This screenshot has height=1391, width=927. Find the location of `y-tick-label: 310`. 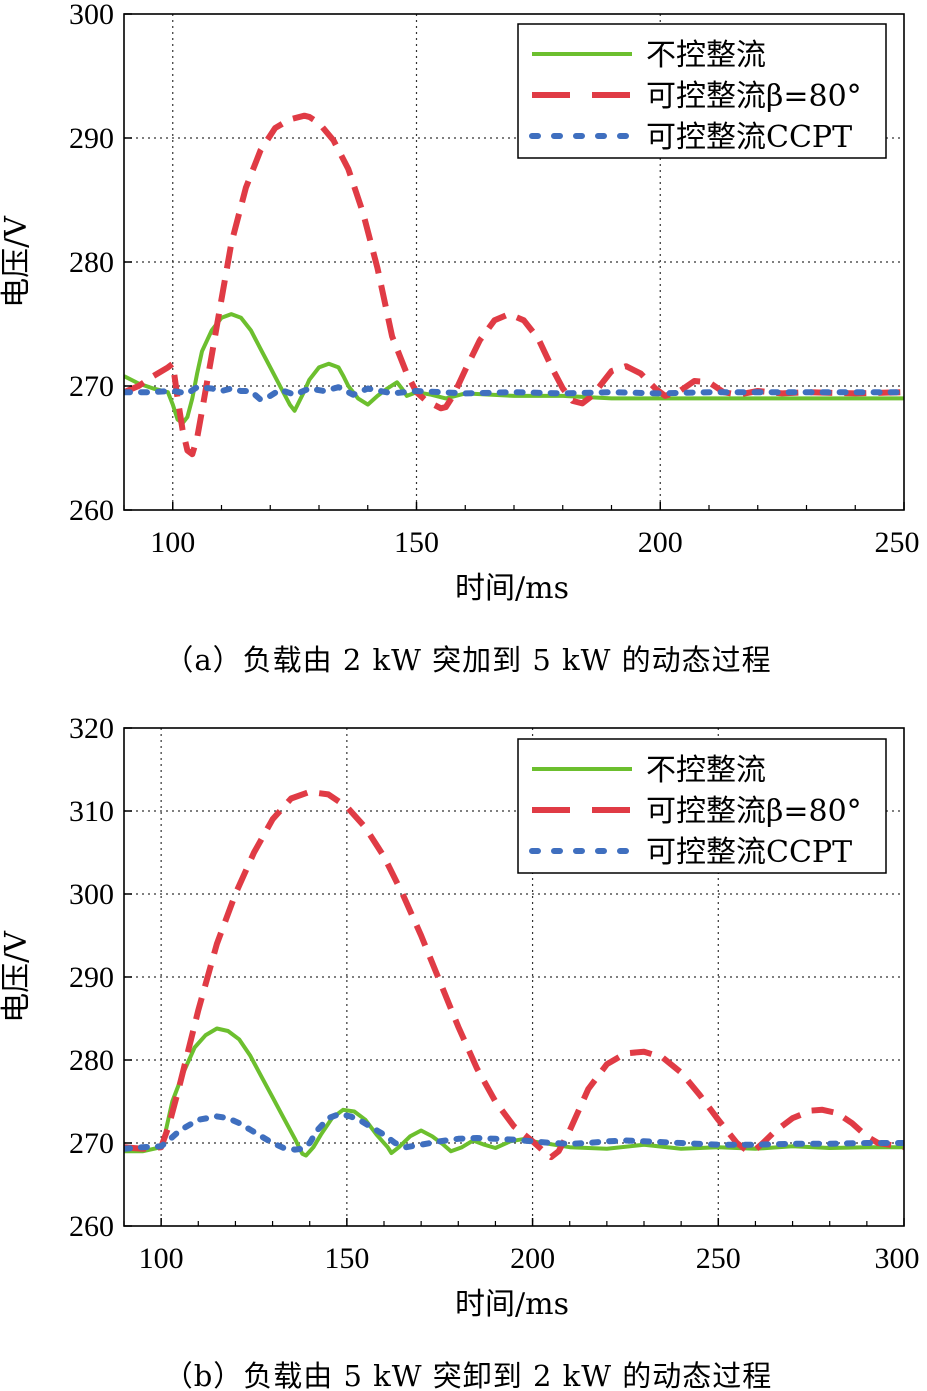

y-tick-label: 310 is located at coordinates (91, 811).